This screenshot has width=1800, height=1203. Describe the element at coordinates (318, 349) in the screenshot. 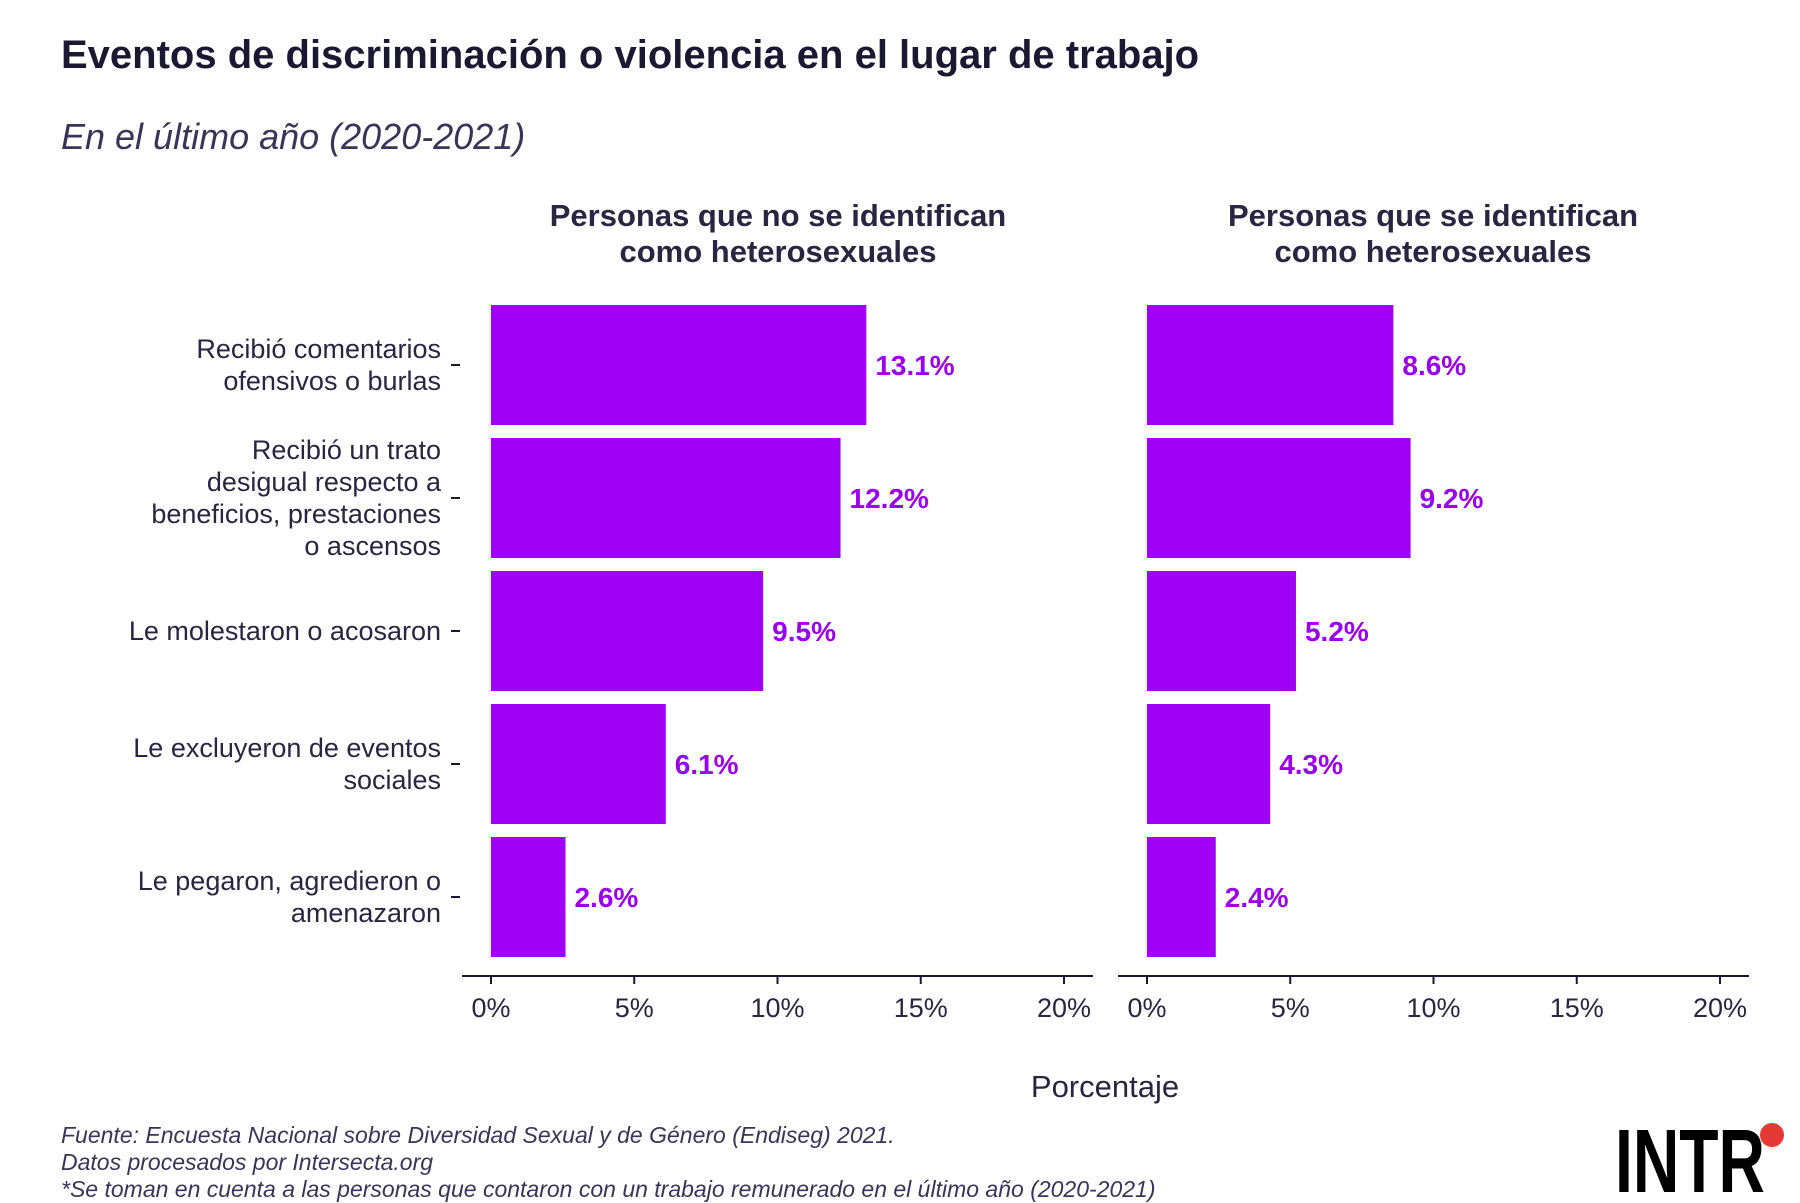

I see `category-label: Recibió comentarios` at that location.